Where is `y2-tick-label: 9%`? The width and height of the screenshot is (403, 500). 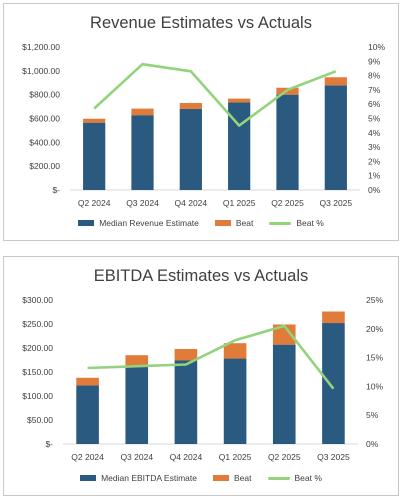
y2-tick-label: 9% is located at coordinates (374, 61).